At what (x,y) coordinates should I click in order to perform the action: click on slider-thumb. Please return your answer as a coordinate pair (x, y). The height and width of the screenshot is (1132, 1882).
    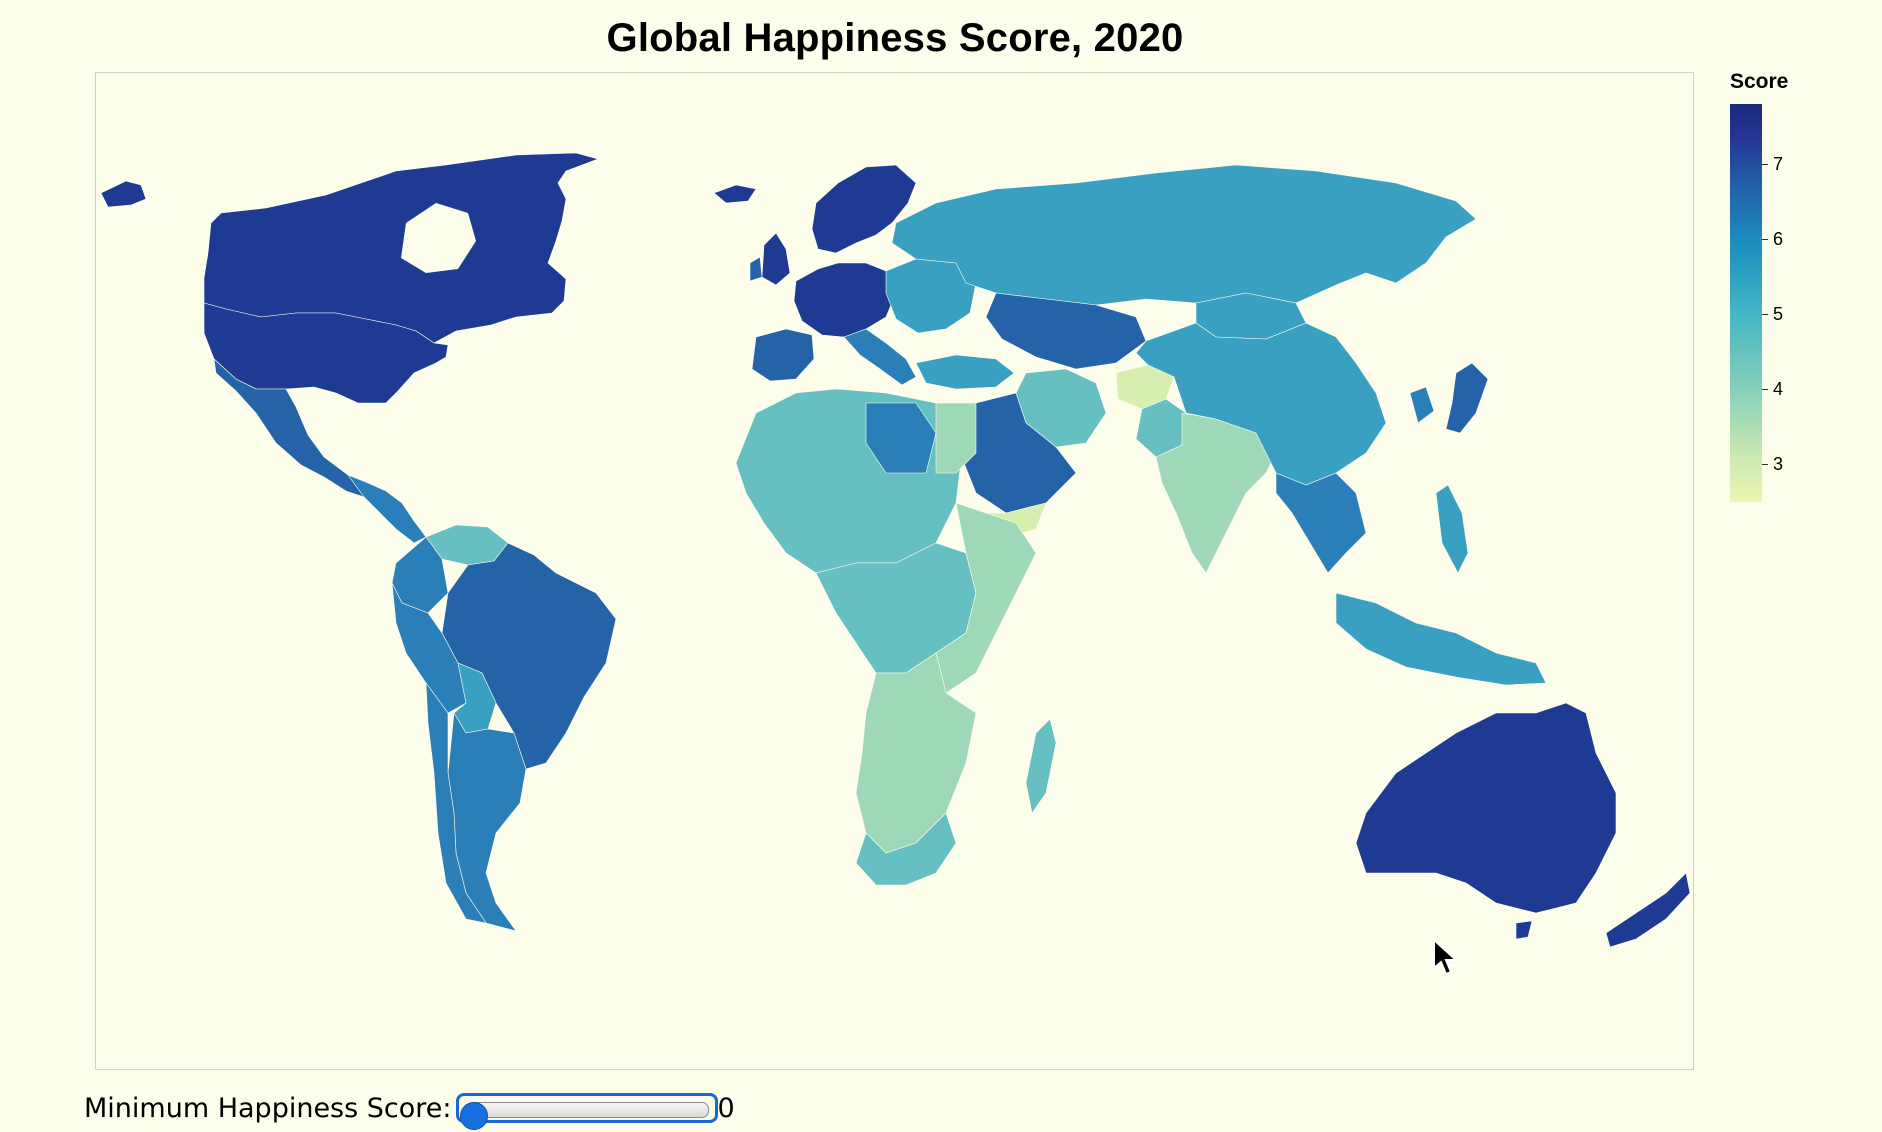
    Looking at the image, I should click on (473, 1116).